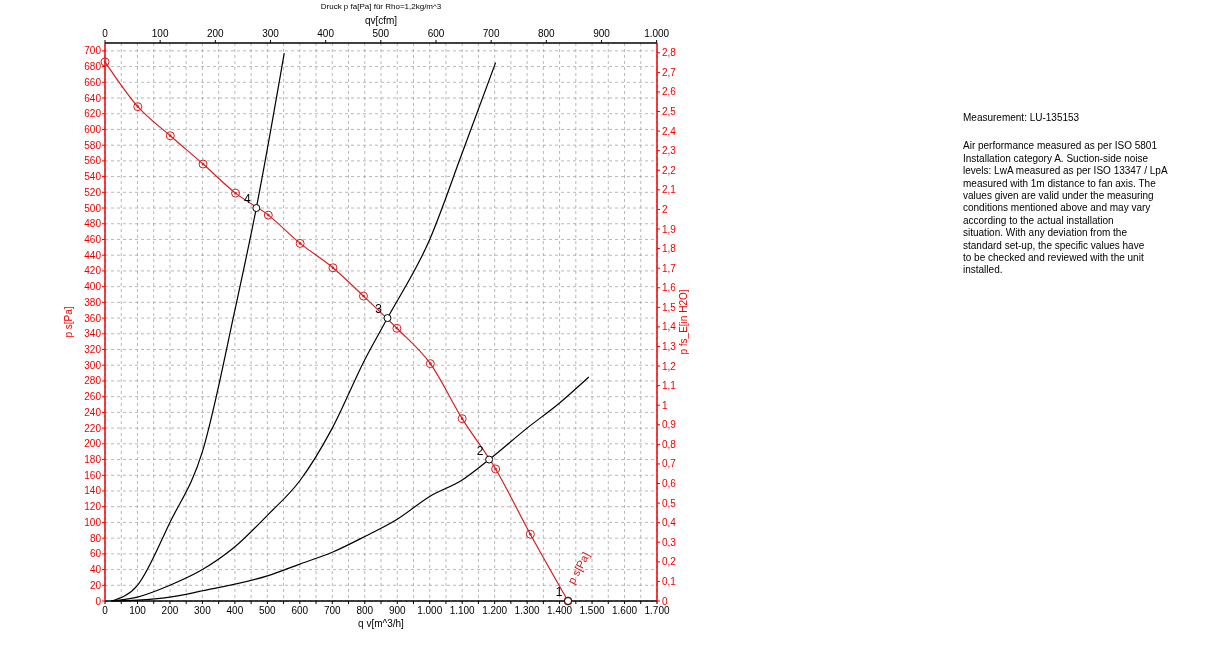 The width and height of the screenshot is (1216, 646). Describe the element at coordinates (95, 585) in the screenshot. I see `y-tick-label: 20` at that location.